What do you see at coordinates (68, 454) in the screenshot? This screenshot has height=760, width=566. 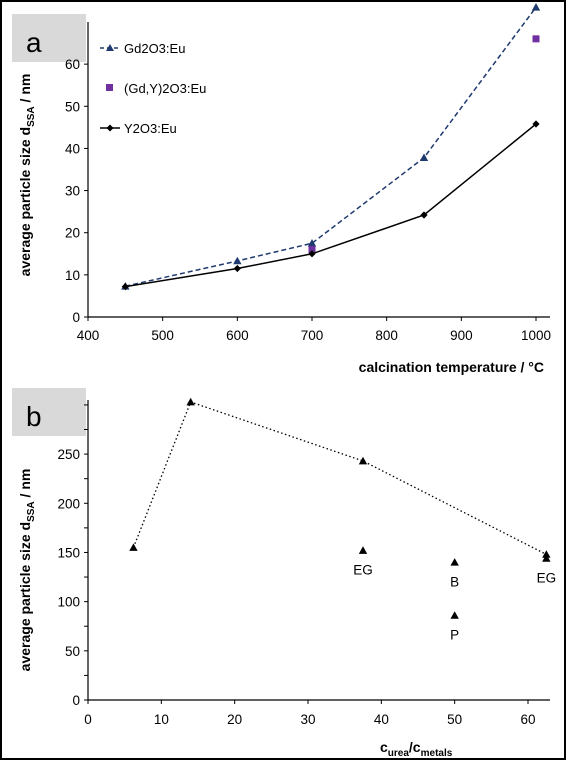 I see `b-ytick-label: 250` at bounding box center [68, 454].